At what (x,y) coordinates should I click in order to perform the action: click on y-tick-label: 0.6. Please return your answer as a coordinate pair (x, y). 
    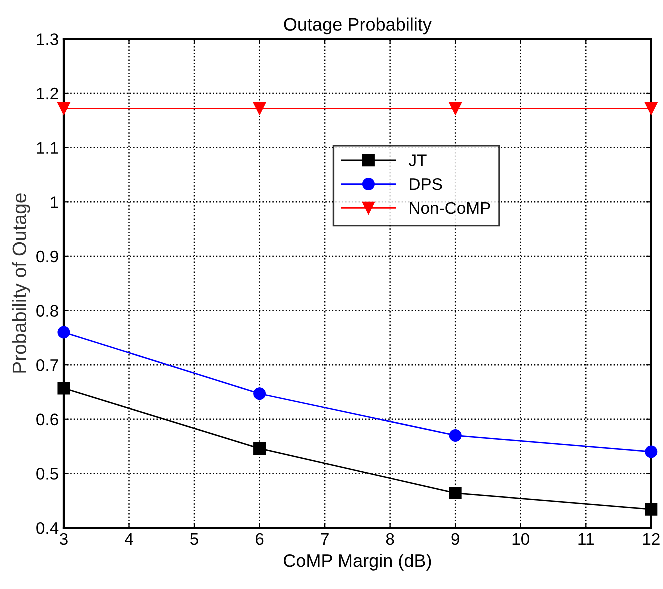
    Looking at the image, I should click on (47, 420).